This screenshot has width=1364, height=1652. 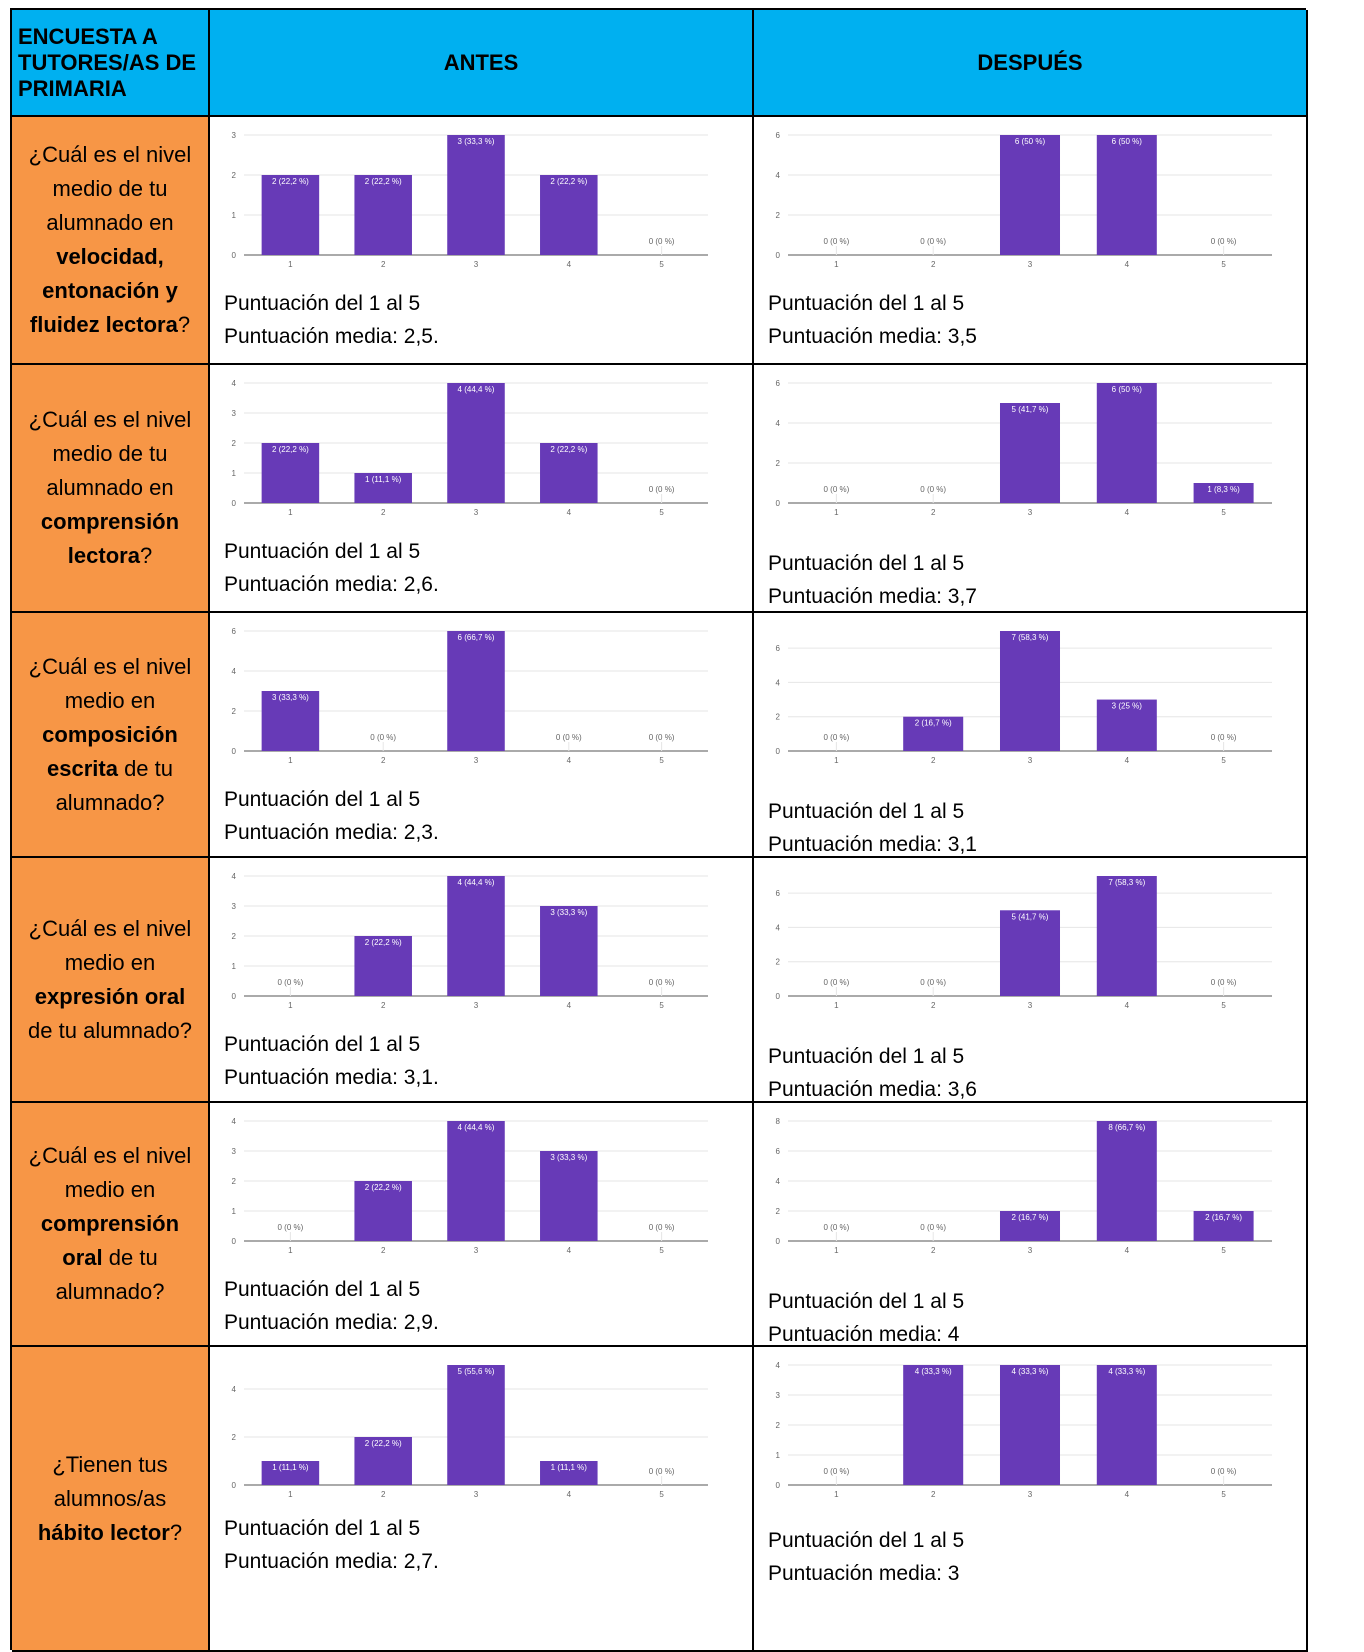 I want to click on average-score-label: Puntuación media: 2,7., so click(x=331, y=1561).